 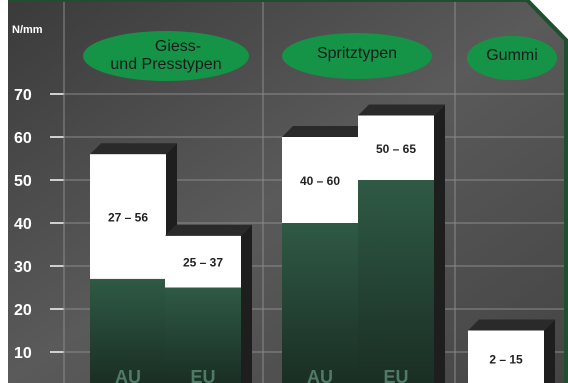 I want to click on y-tick-label: 40, so click(x=23, y=224).